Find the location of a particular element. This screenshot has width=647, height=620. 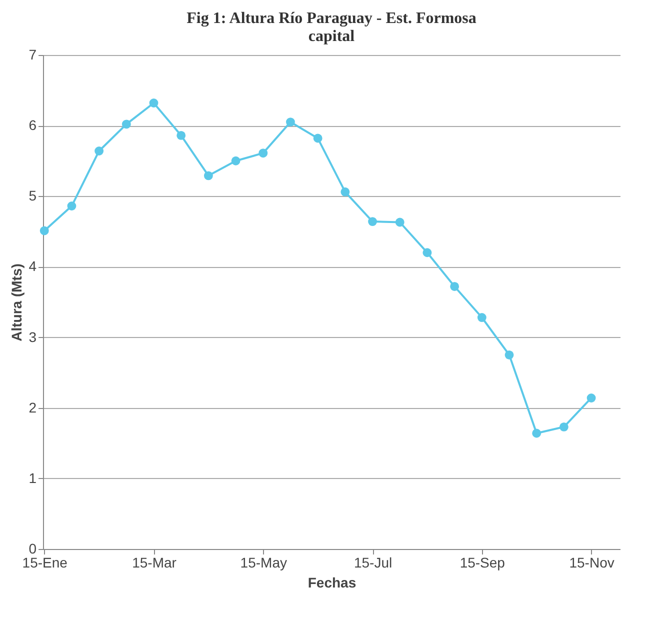

text: Fig 1: Altura Río Paraguay - Est. Formosa is located at coordinates (331, 18).